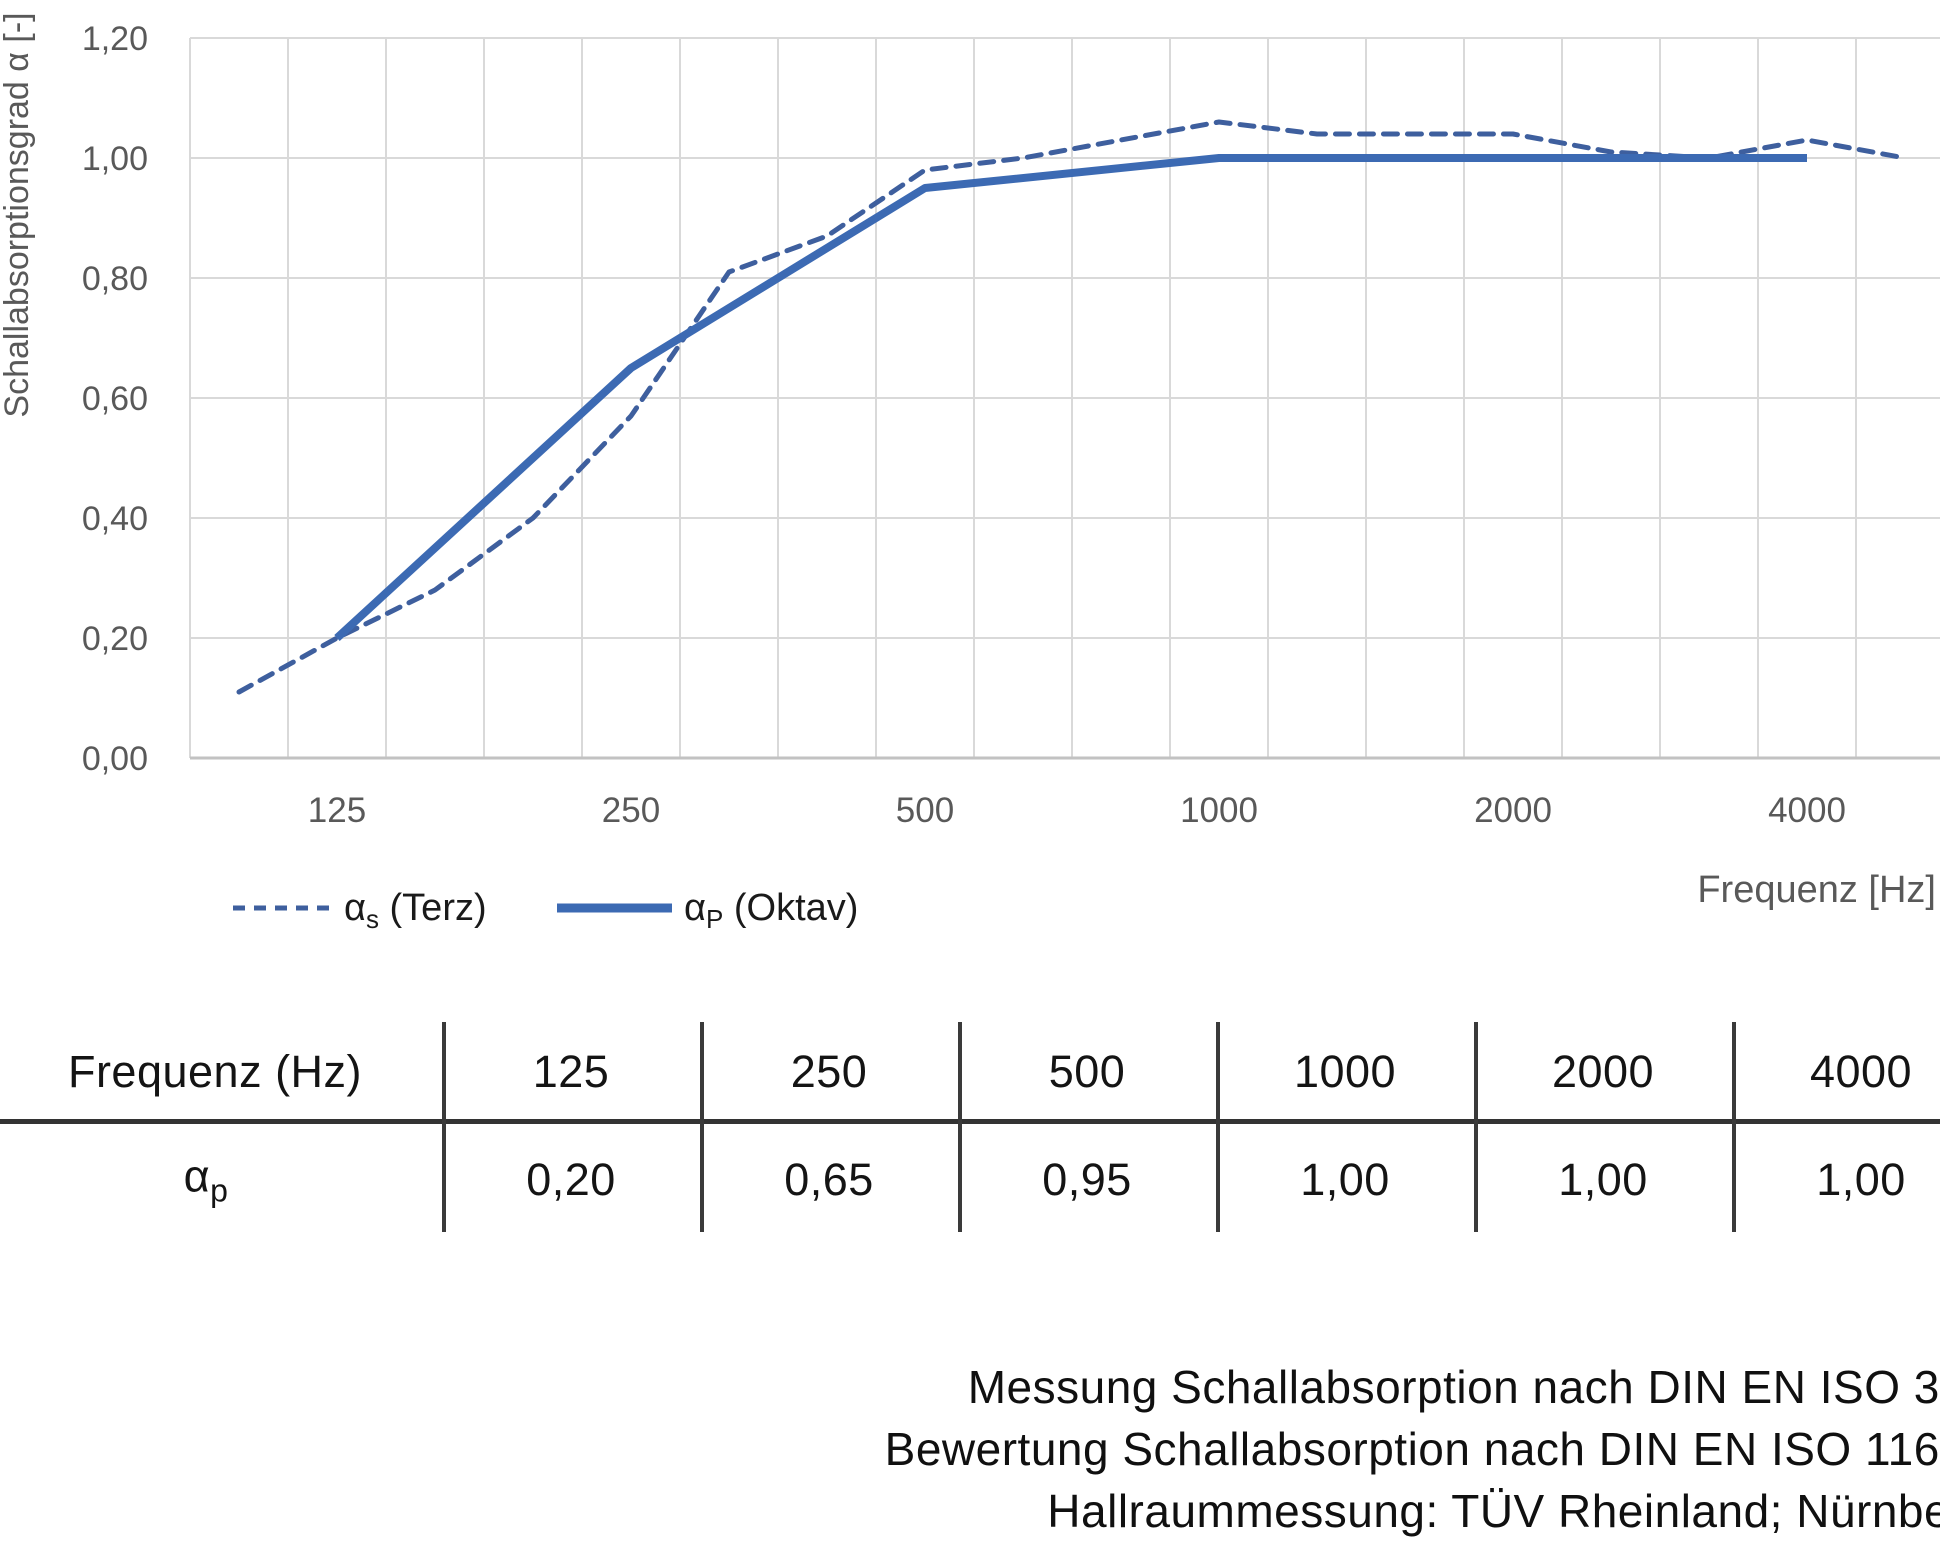 The height and width of the screenshot is (1565, 1940). Describe the element at coordinates (1087, 1179) in the screenshot. I see `table-value: 0,95` at that location.